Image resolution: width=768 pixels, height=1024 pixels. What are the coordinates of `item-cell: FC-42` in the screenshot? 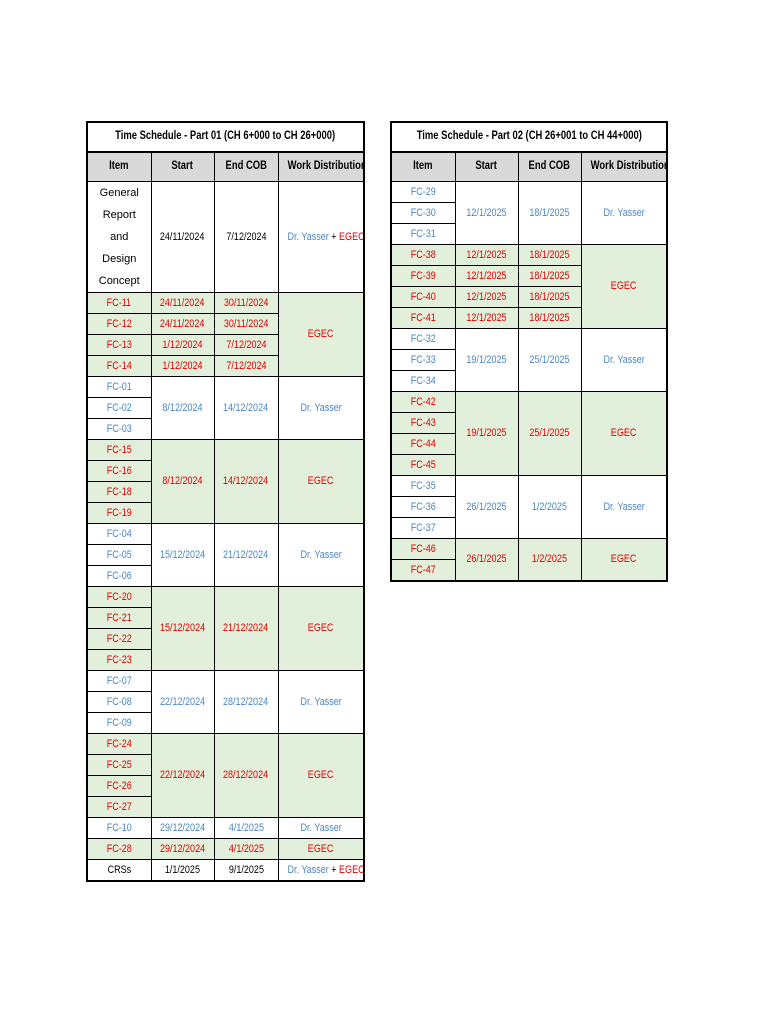 It's located at (423, 402).